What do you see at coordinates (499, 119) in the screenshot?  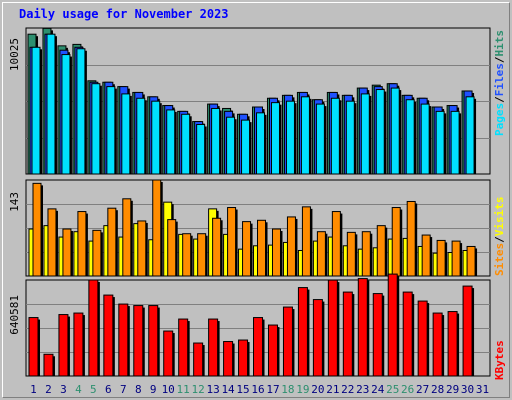 I see `legend-top-part: Pages` at bounding box center [499, 119].